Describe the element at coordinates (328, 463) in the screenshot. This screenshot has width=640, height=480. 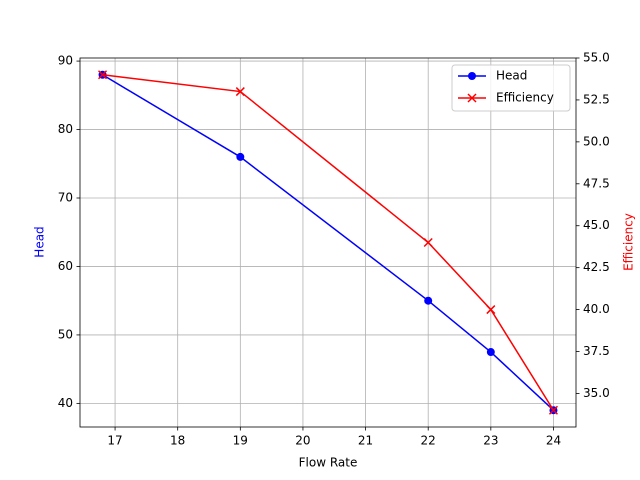
I see `x-axis-label: Flow Rate` at that location.